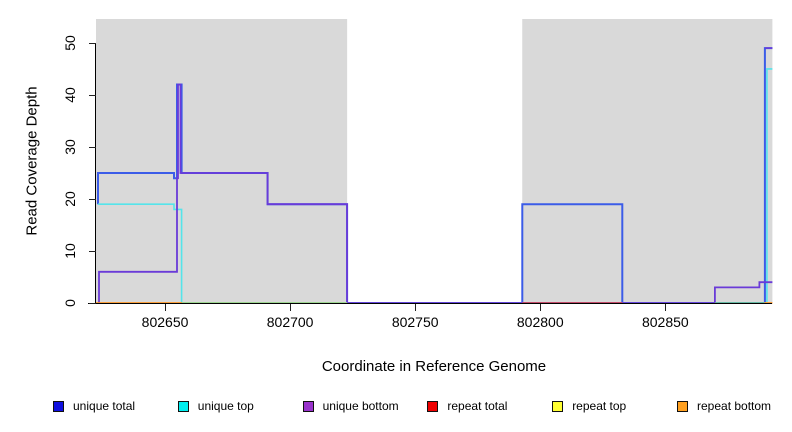  I want to click on legend-item: repeat top, so click(589, 406).